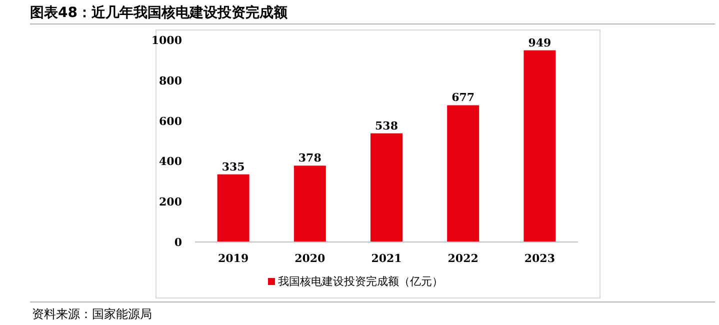 Image resolution: width=719 pixels, height=325 pixels. I want to click on x-tick-label: 2021, so click(386, 258).